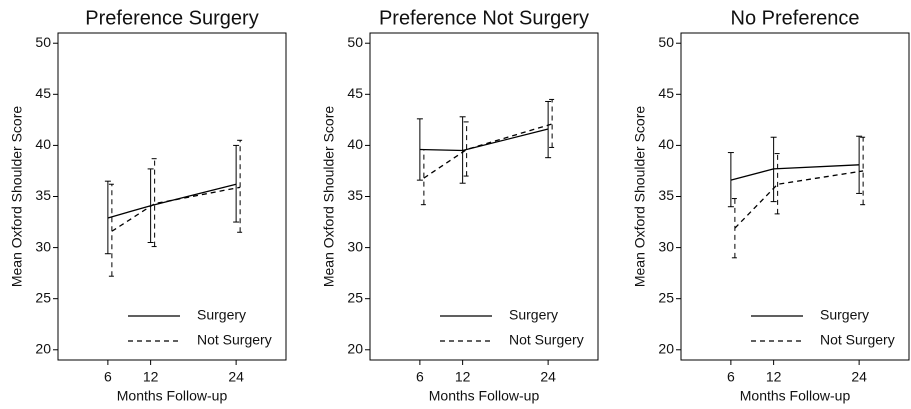  I want to click on chart-title: No Preference, so click(795, 18).